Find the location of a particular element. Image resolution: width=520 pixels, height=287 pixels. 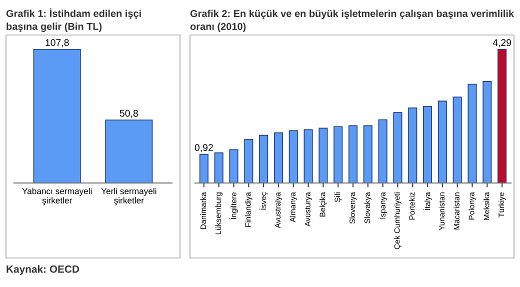

x-tick-label: Yerli sermayeli şirketler is located at coordinates (128, 197).